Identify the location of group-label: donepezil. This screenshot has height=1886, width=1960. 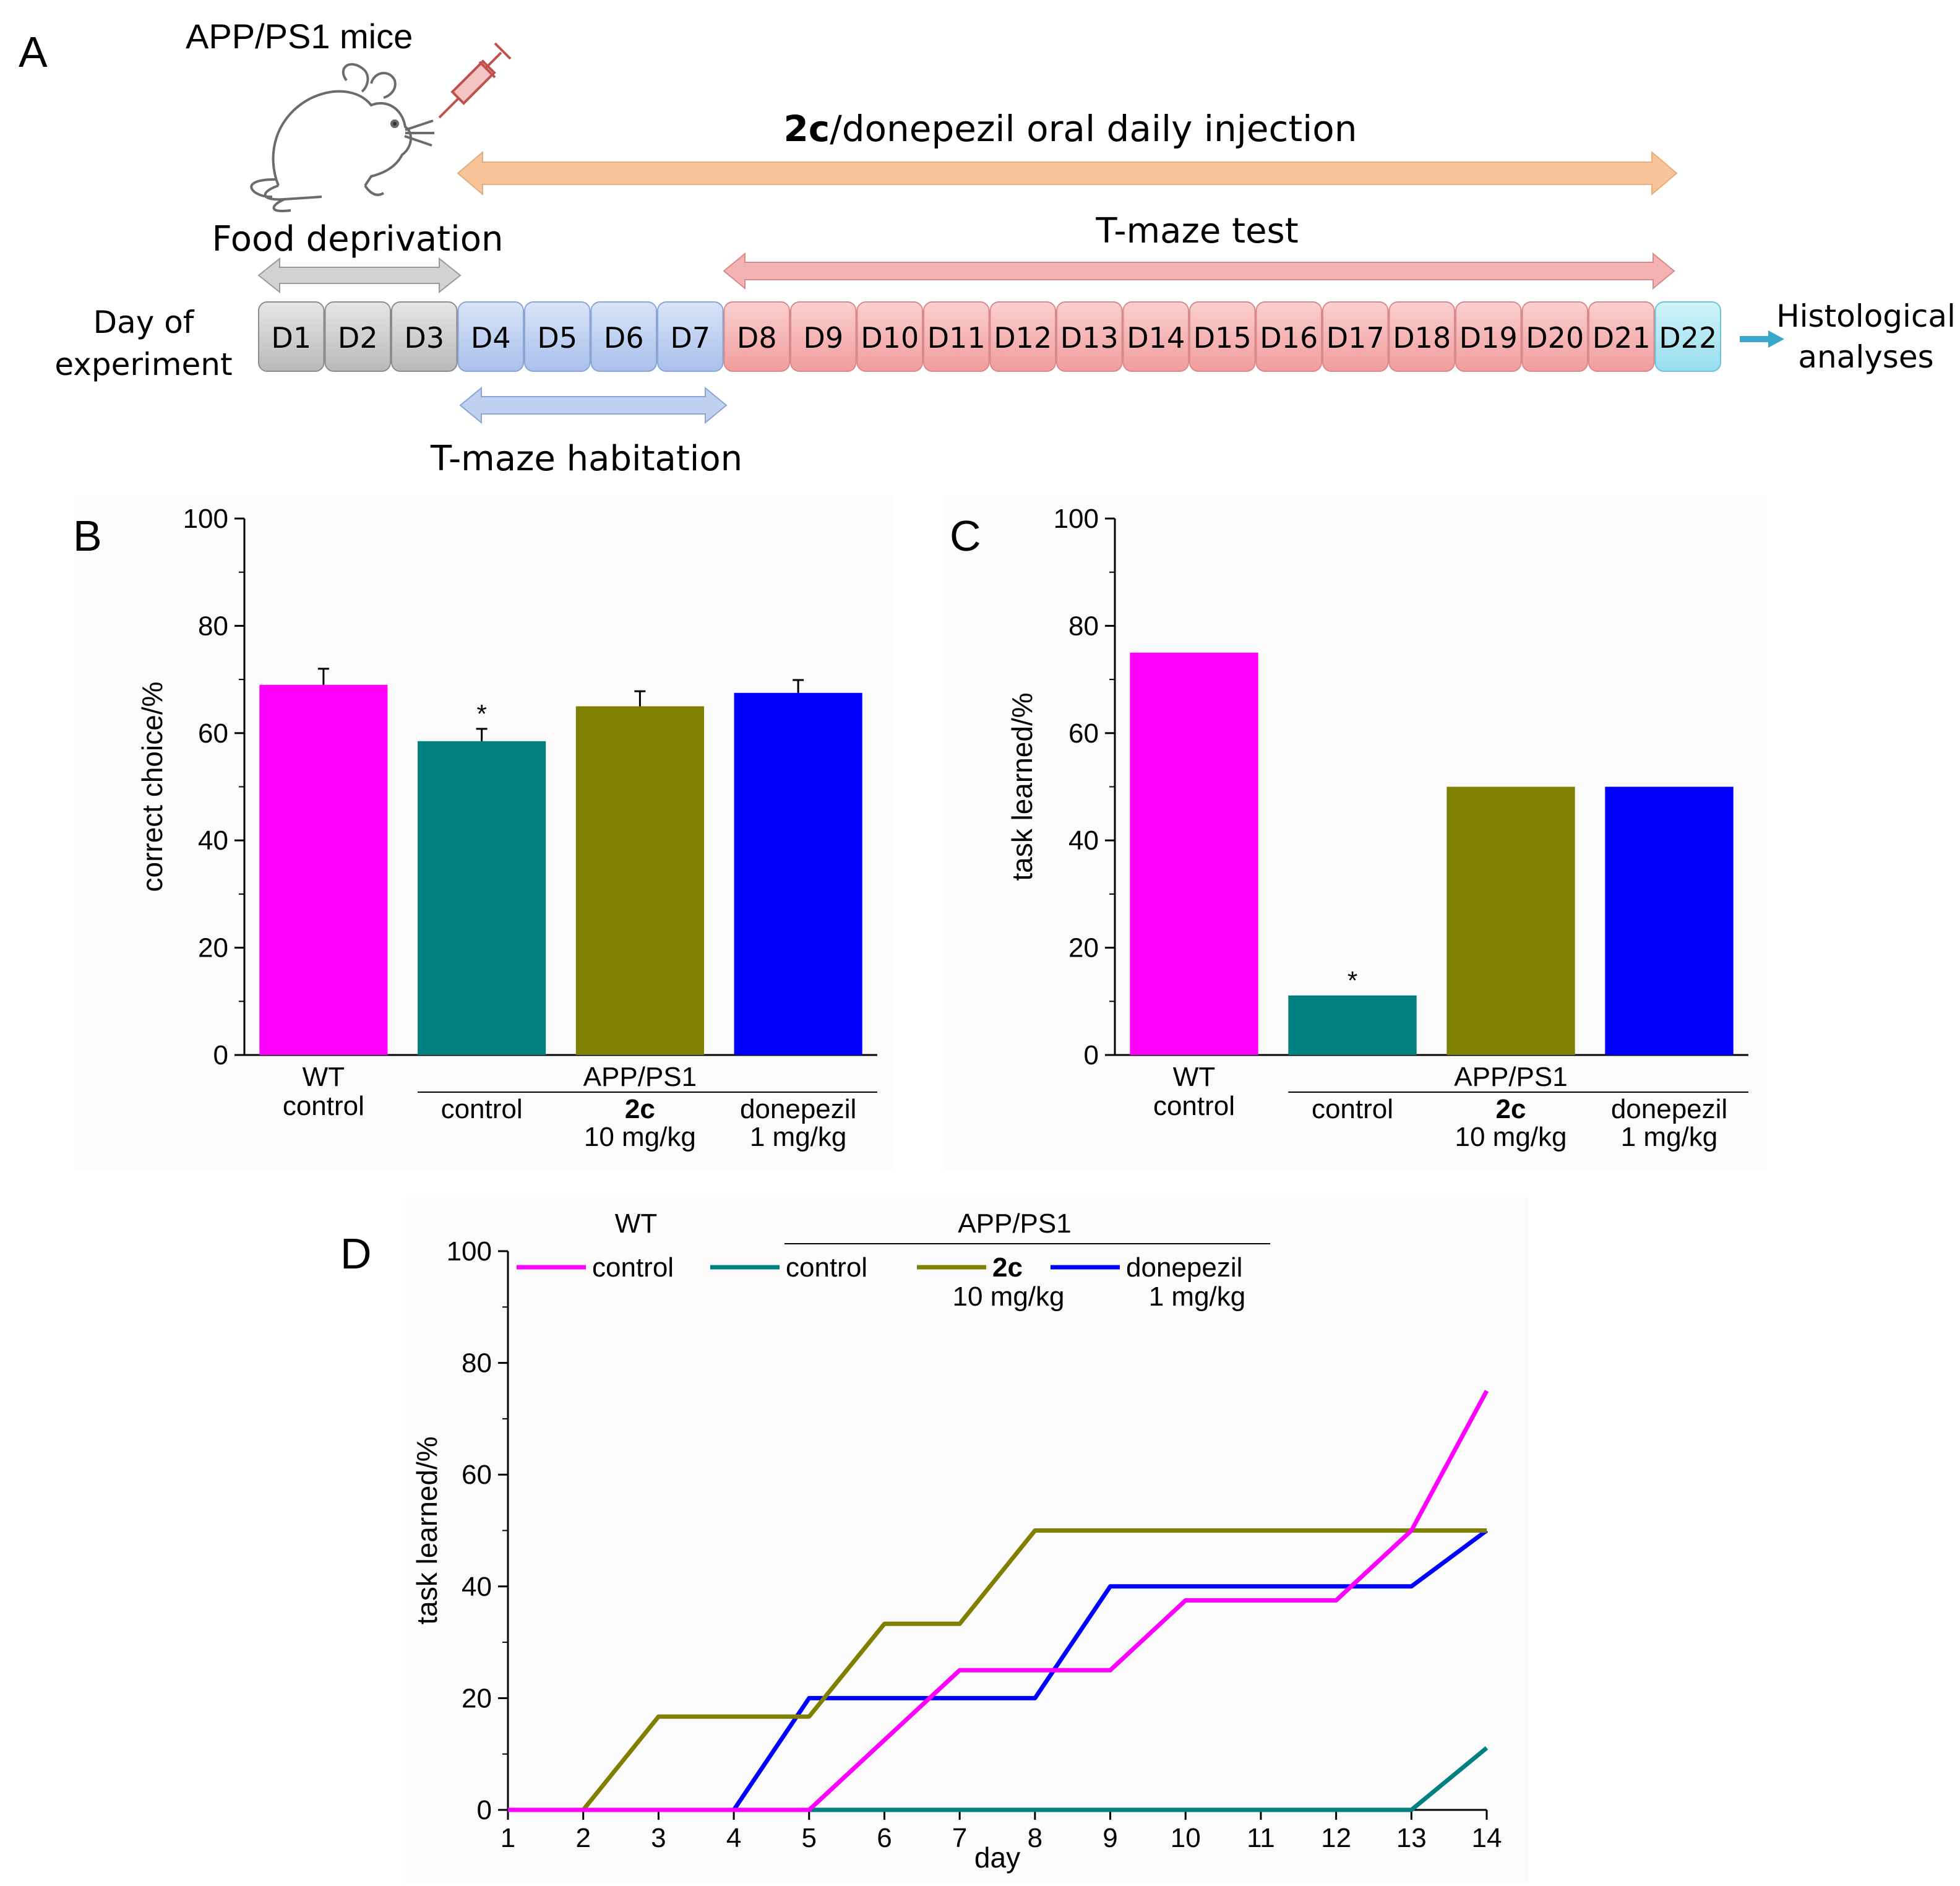
(1669, 1109).